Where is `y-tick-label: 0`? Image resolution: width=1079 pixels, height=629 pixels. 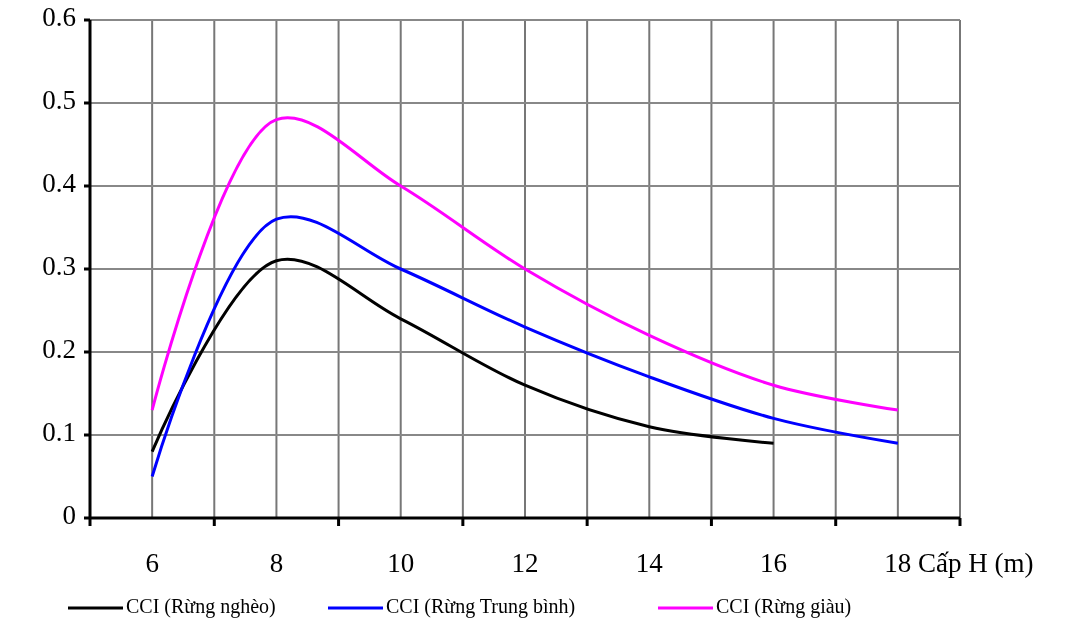
y-tick-label: 0 is located at coordinates (69, 515).